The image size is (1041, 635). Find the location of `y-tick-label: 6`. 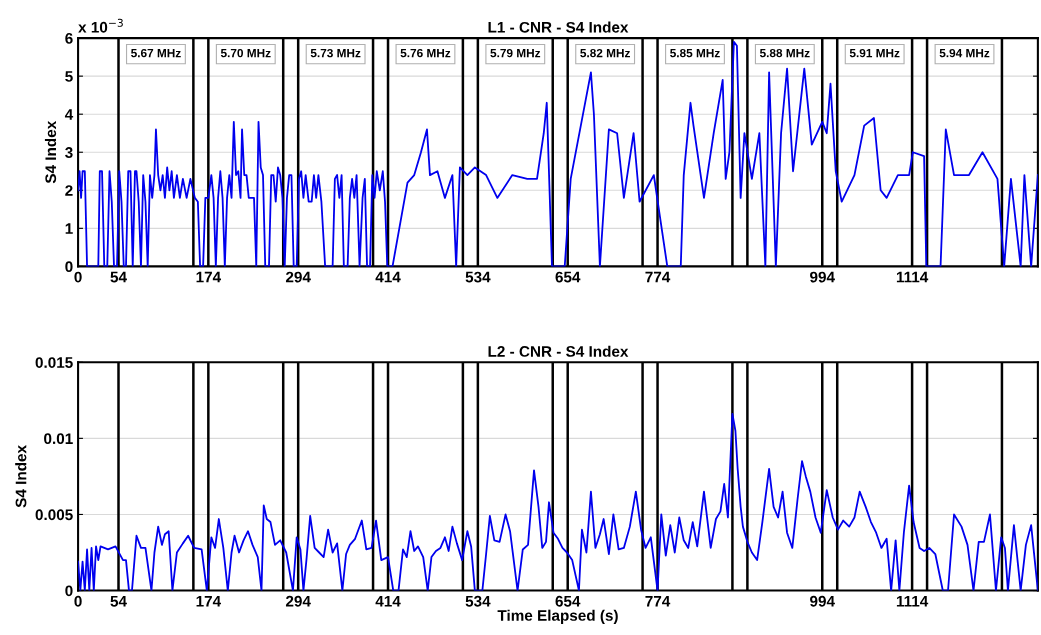

y-tick-label: 6 is located at coordinates (69, 38).